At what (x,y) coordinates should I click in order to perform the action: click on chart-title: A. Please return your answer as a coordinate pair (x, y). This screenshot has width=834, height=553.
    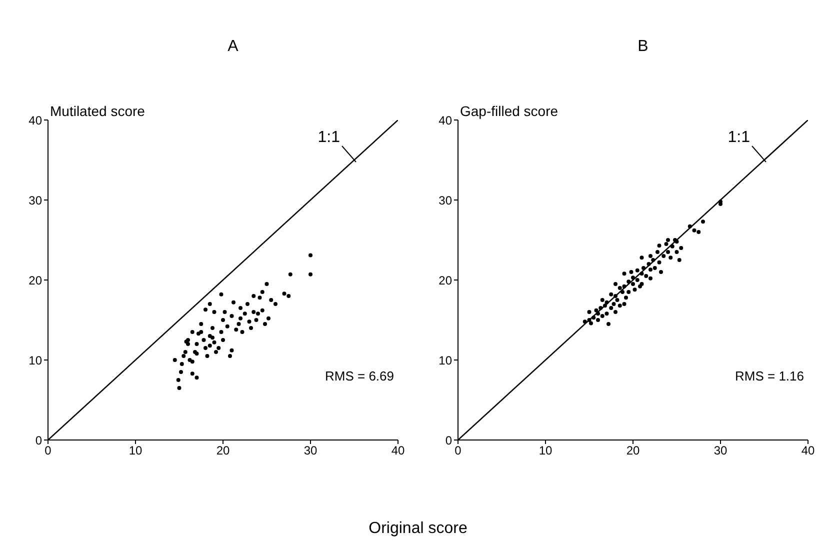
    Looking at the image, I should click on (233, 47).